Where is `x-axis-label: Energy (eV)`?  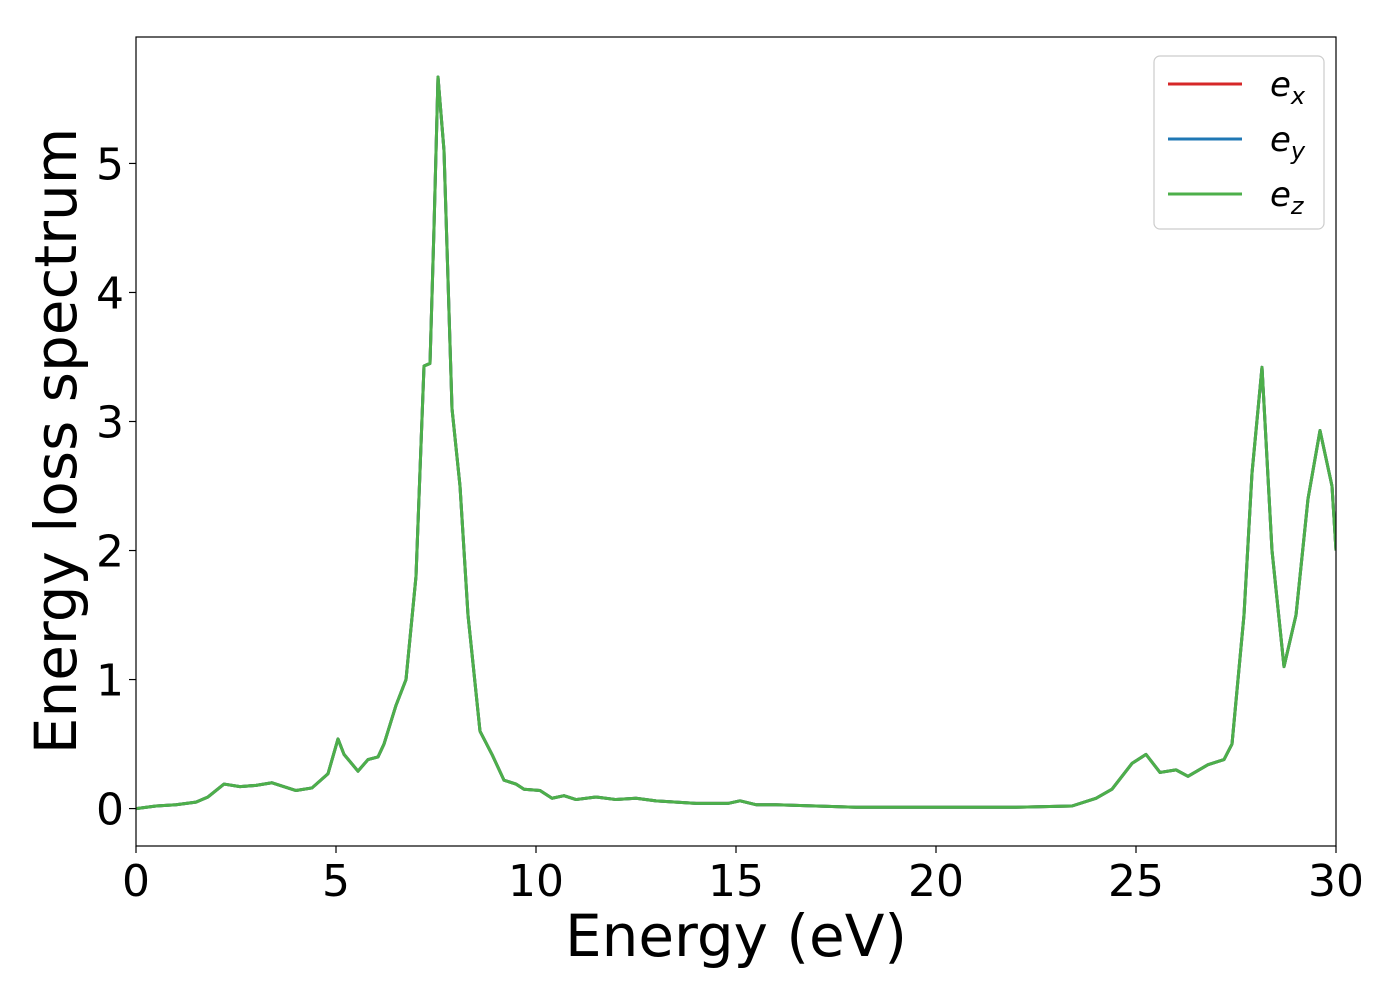 x-axis-label: Energy (eV) is located at coordinates (736, 936).